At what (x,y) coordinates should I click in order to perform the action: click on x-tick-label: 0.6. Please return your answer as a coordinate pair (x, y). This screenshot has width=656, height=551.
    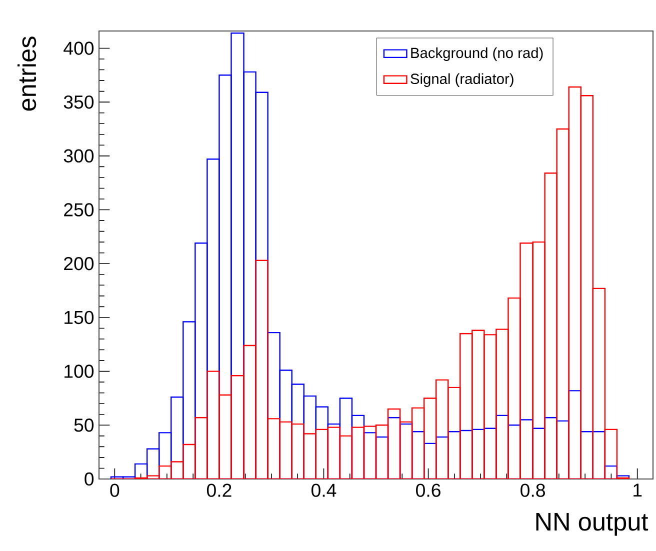
    Looking at the image, I should click on (428, 490).